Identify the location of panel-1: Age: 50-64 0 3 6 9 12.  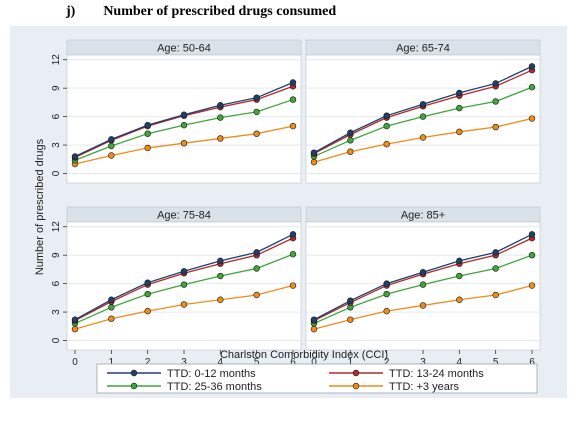
(176, 111).